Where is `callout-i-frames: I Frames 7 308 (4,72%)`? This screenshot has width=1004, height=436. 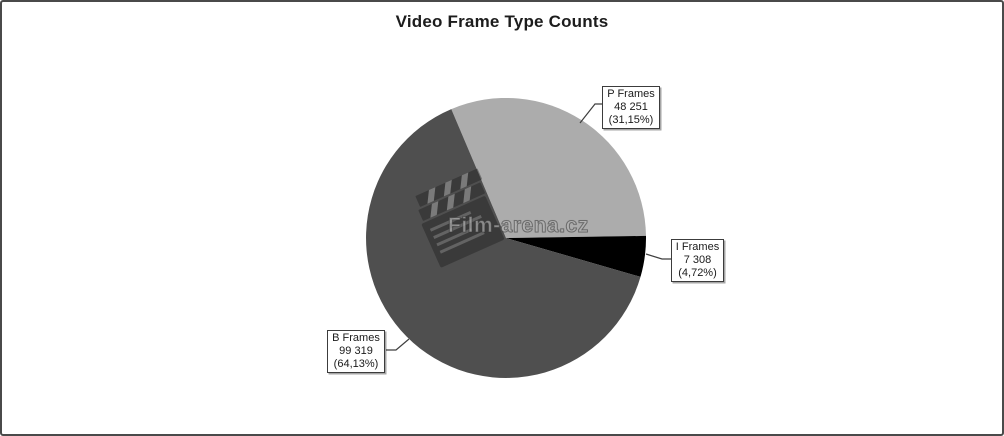 callout-i-frames: I Frames 7 308 (4,72%) is located at coordinates (697, 260).